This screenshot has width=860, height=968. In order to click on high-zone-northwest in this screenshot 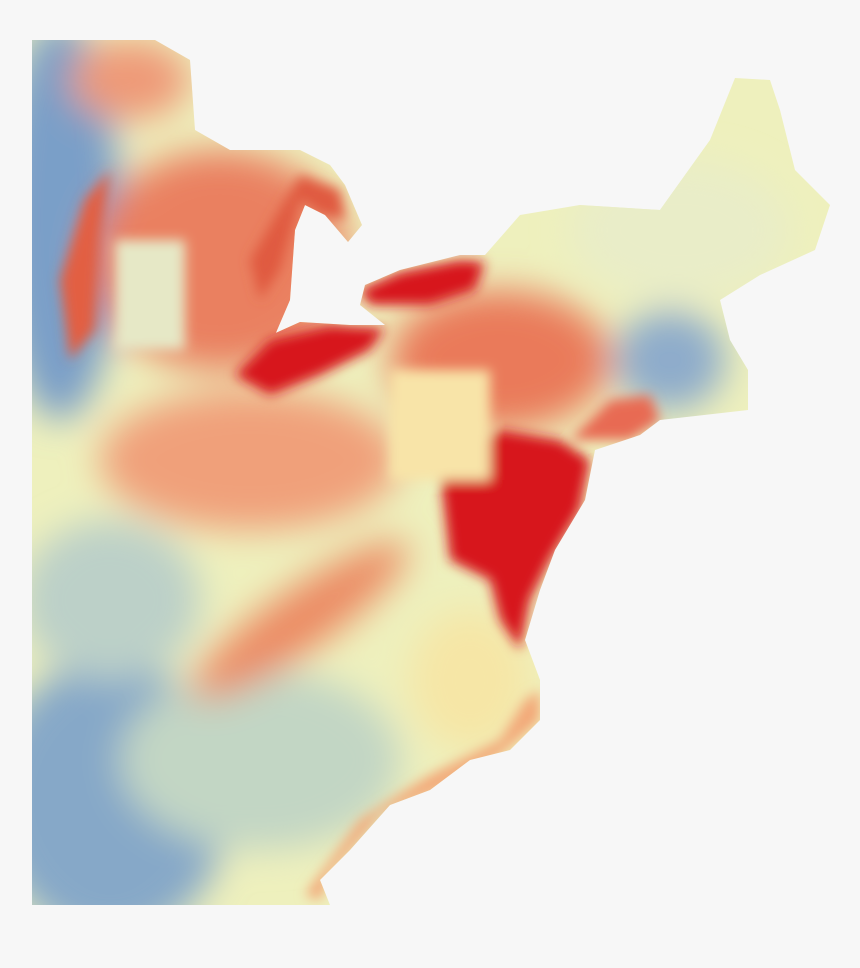, I will do `click(130, 80)`.